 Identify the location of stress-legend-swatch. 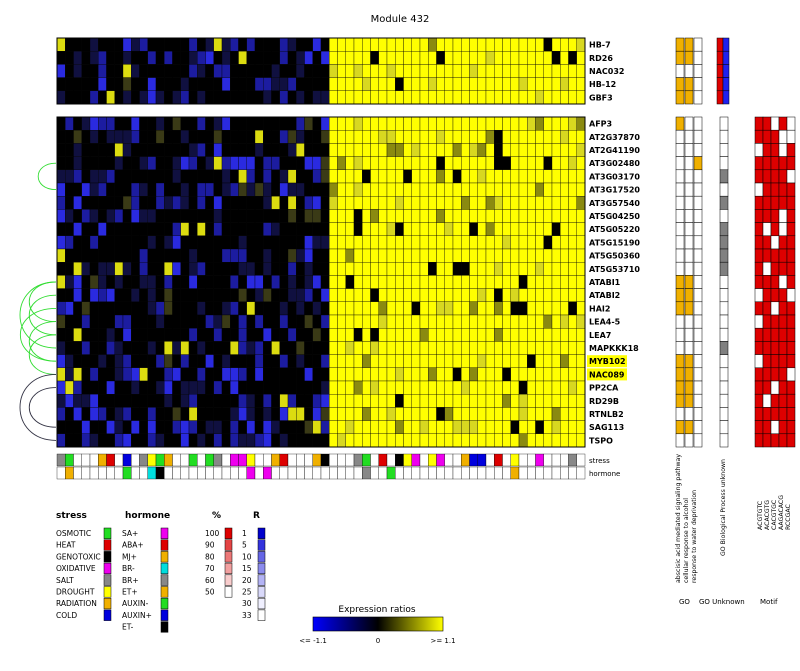
(107, 533).